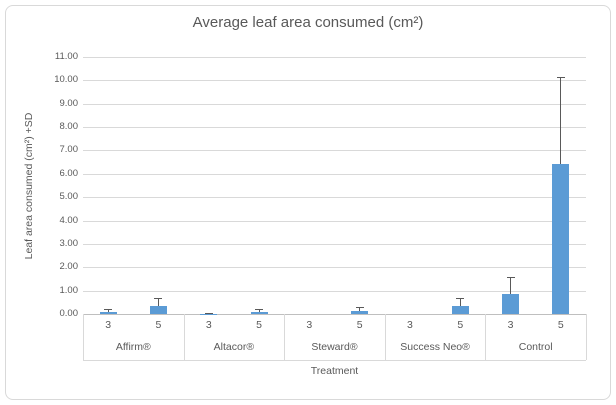  I want to click on y-tick-label: 5.00, so click(69, 197).